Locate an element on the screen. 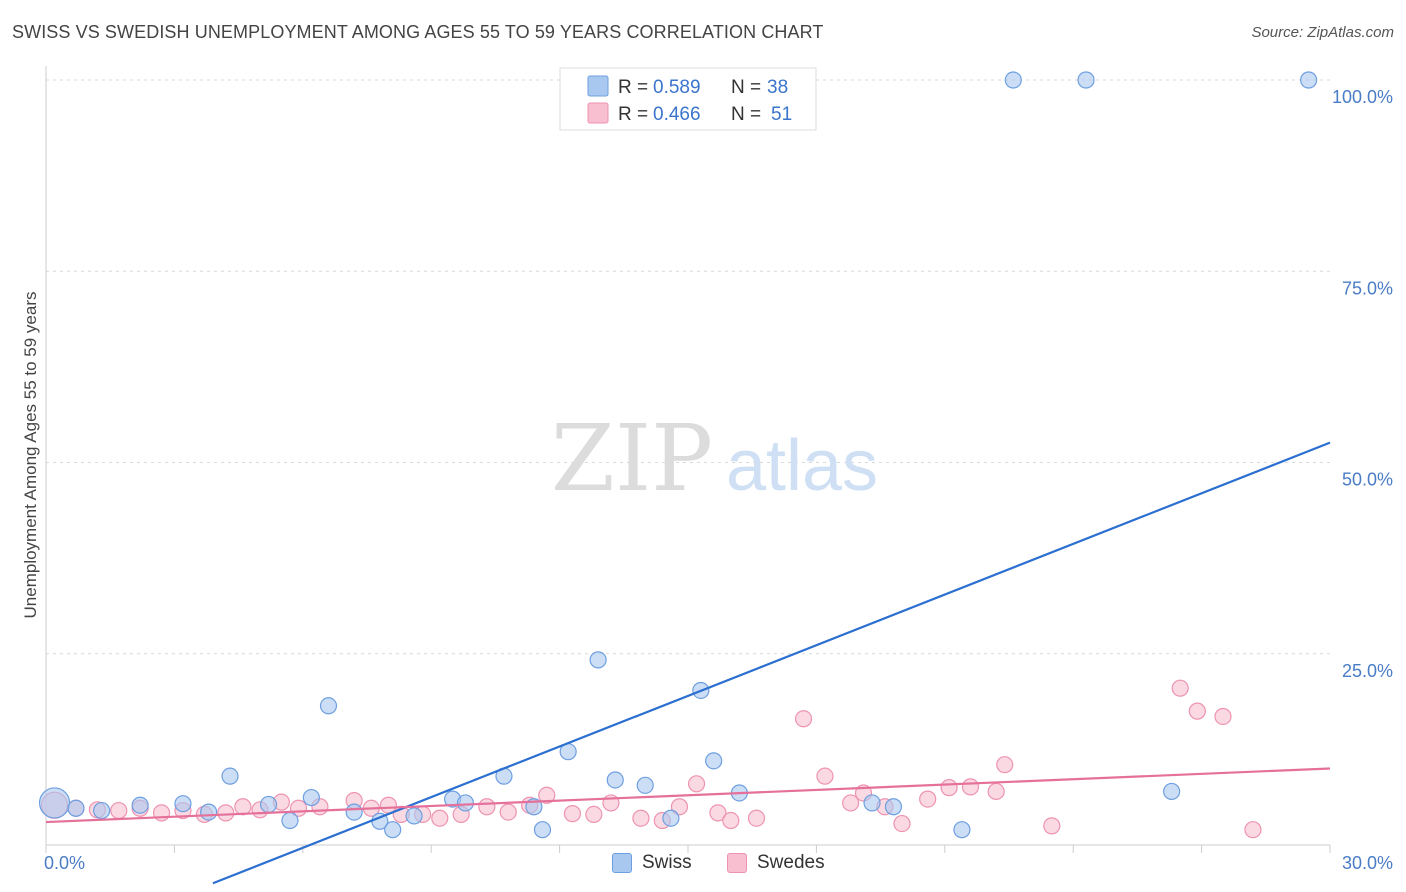 The width and height of the screenshot is (1406, 892). legend-swatch-swiss is located at coordinates (598, 86).